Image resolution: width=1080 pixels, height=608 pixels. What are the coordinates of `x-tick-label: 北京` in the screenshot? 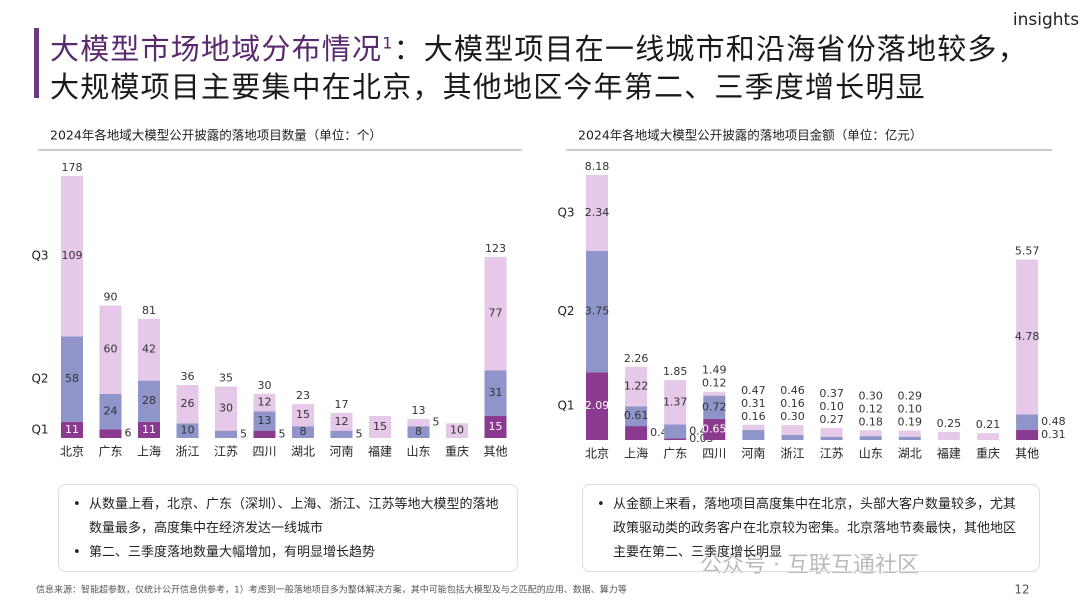 It's located at (597, 454).